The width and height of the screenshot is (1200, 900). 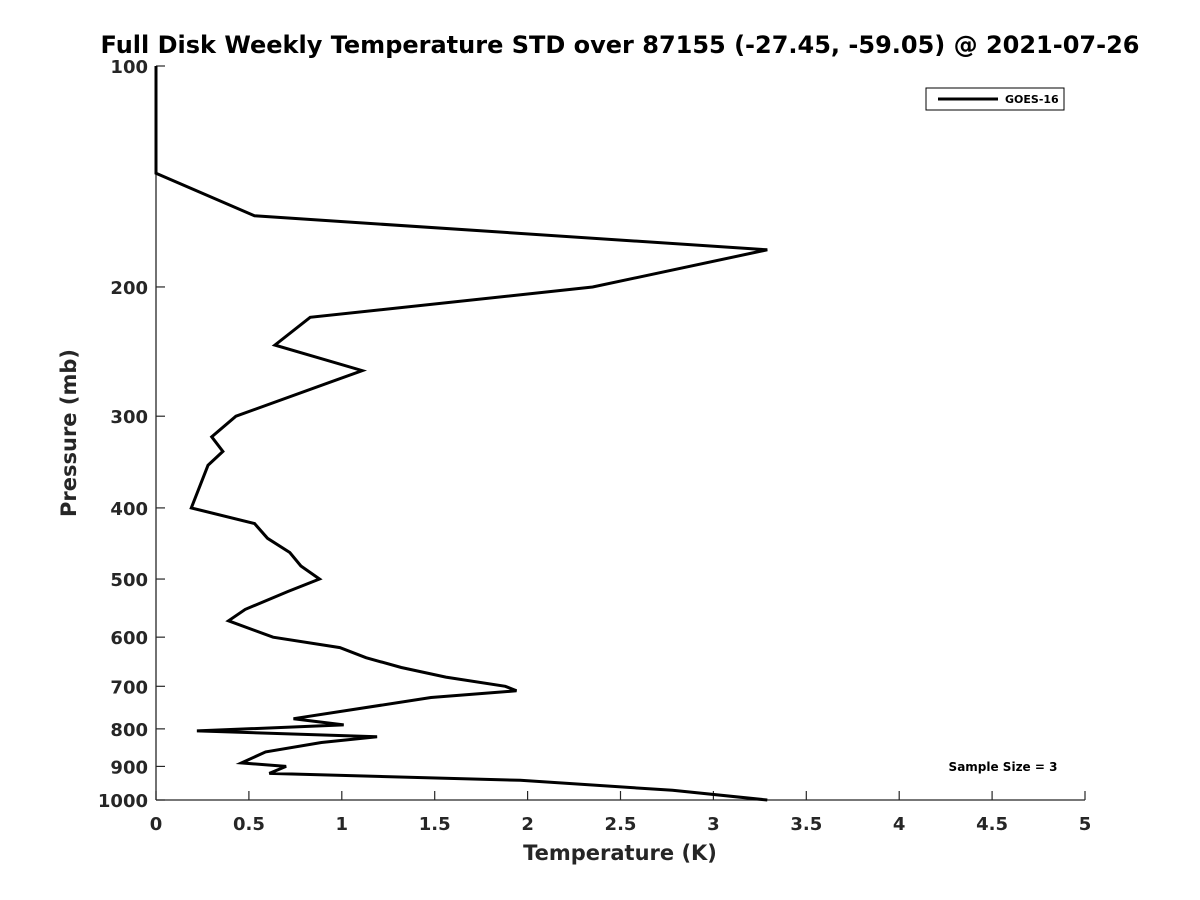 What do you see at coordinates (1085, 824) in the screenshot?
I see `x-tick-label: 5` at bounding box center [1085, 824].